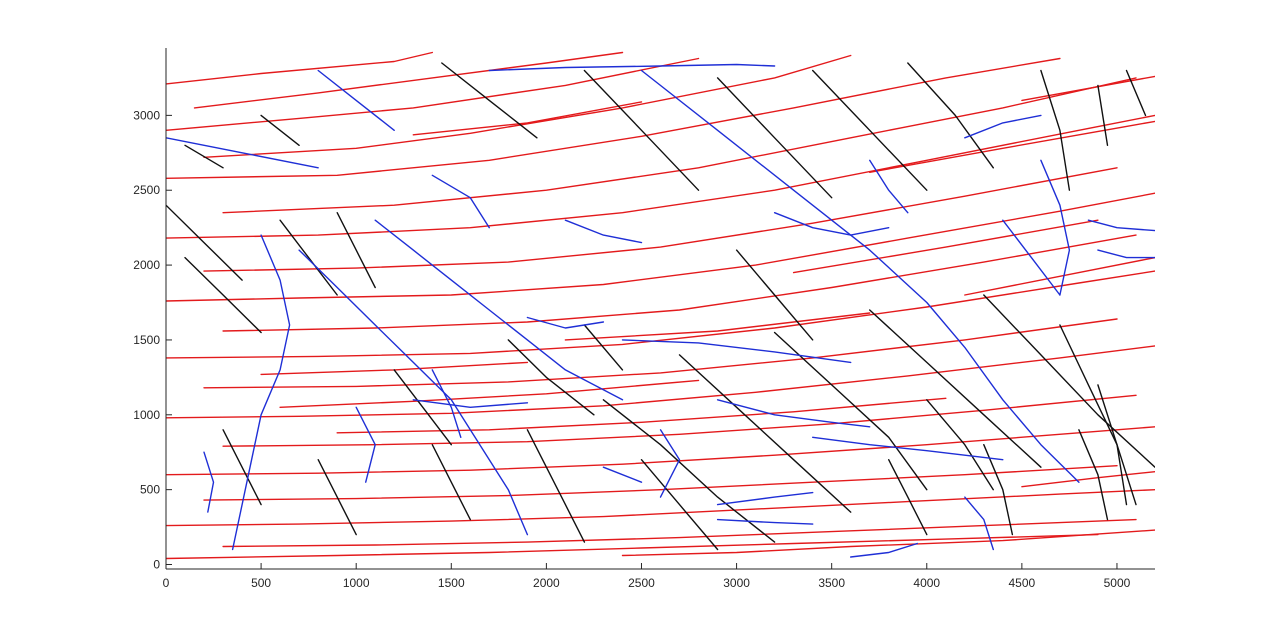 The height and width of the screenshot is (644, 1276). What do you see at coordinates (546, 583) in the screenshot?
I see `x-tick-label: 2000` at bounding box center [546, 583].